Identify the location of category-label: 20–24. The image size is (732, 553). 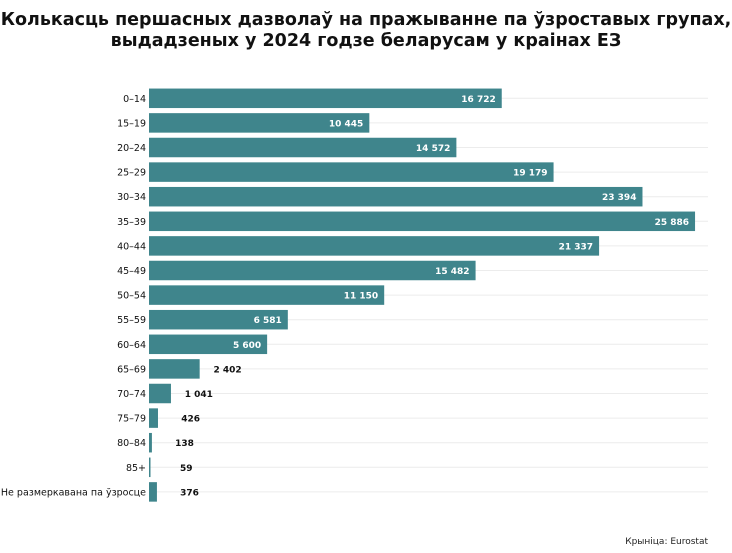
(131, 148).